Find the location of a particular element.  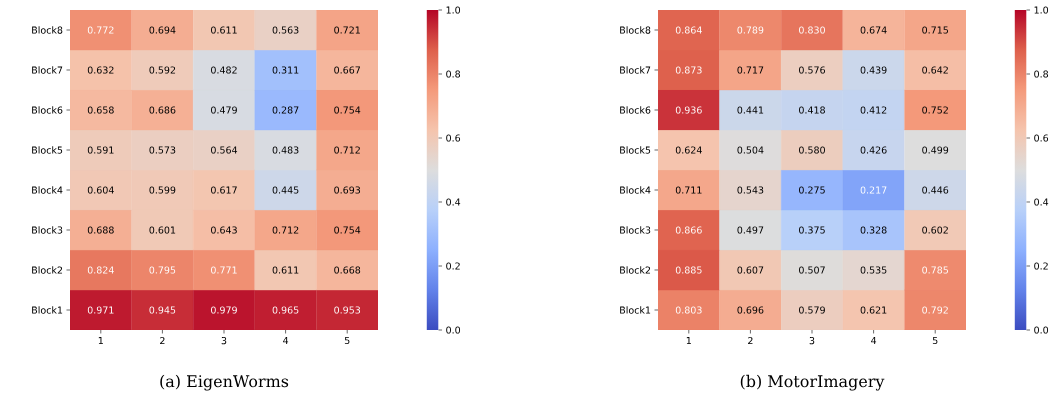

data-label: 0.694 is located at coordinates (162, 30).